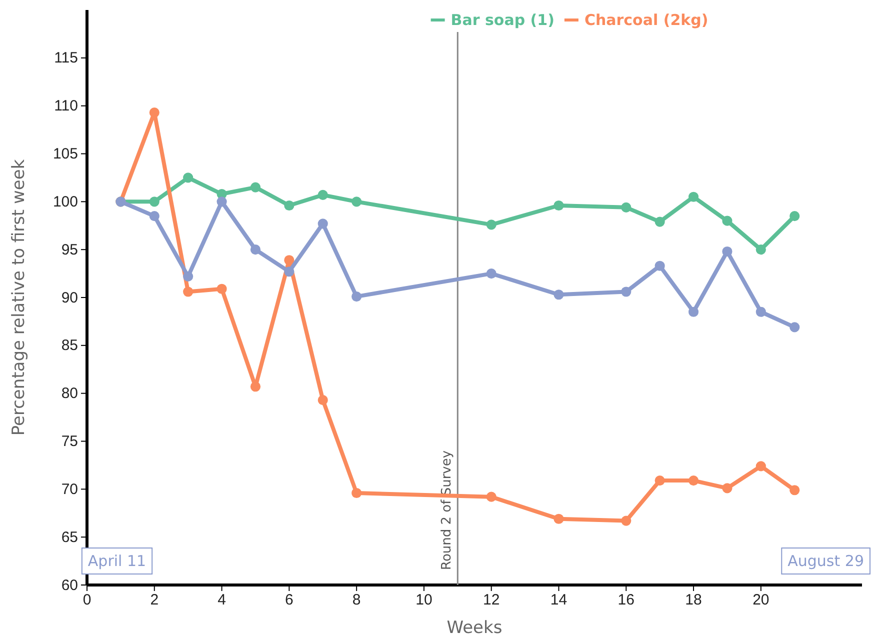  I want to click on y-tick-label: 105, so click(65, 154).